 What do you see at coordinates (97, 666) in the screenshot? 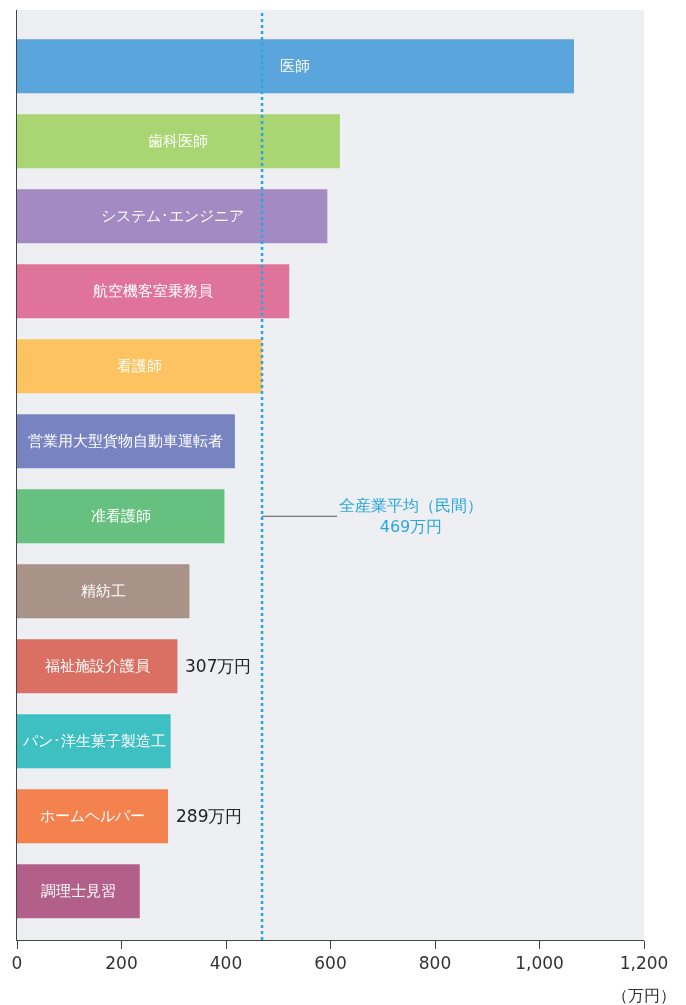
I see `y-tick-label: 福祉施設介護員` at bounding box center [97, 666].